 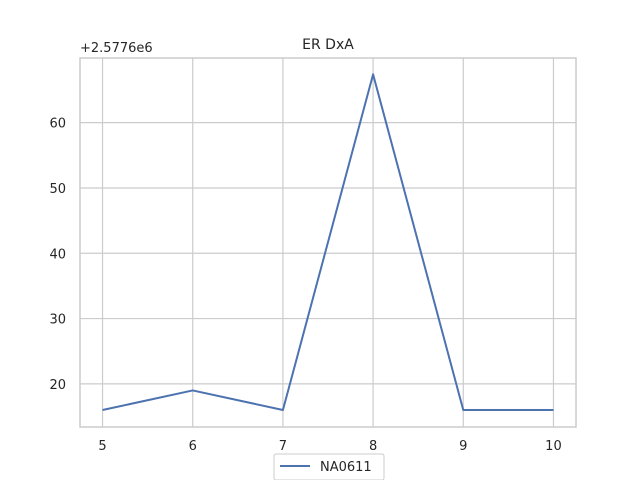 I want to click on legend-label-na0611: NA0611, so click(x=346, y=467).